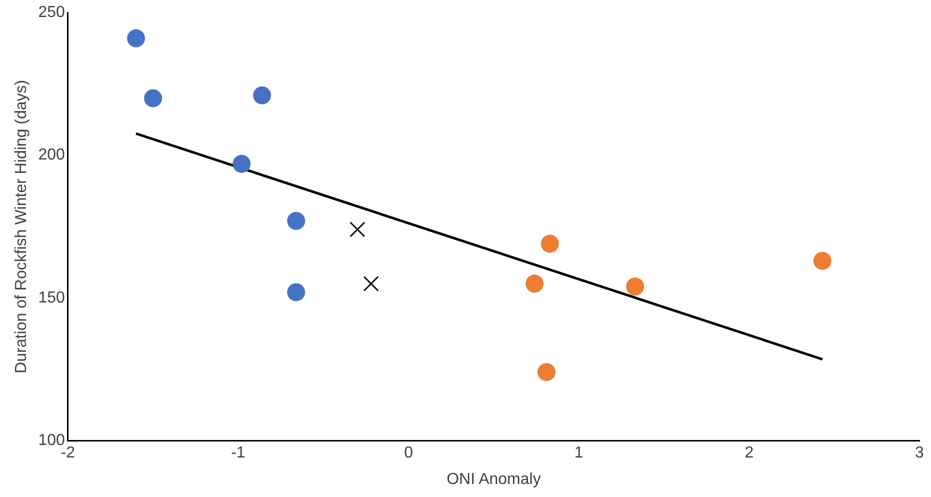  What do you see at coordinates (51, 13) in the screenshot?
I see `y-tick-label: 250` at bounding box center [51, 13].